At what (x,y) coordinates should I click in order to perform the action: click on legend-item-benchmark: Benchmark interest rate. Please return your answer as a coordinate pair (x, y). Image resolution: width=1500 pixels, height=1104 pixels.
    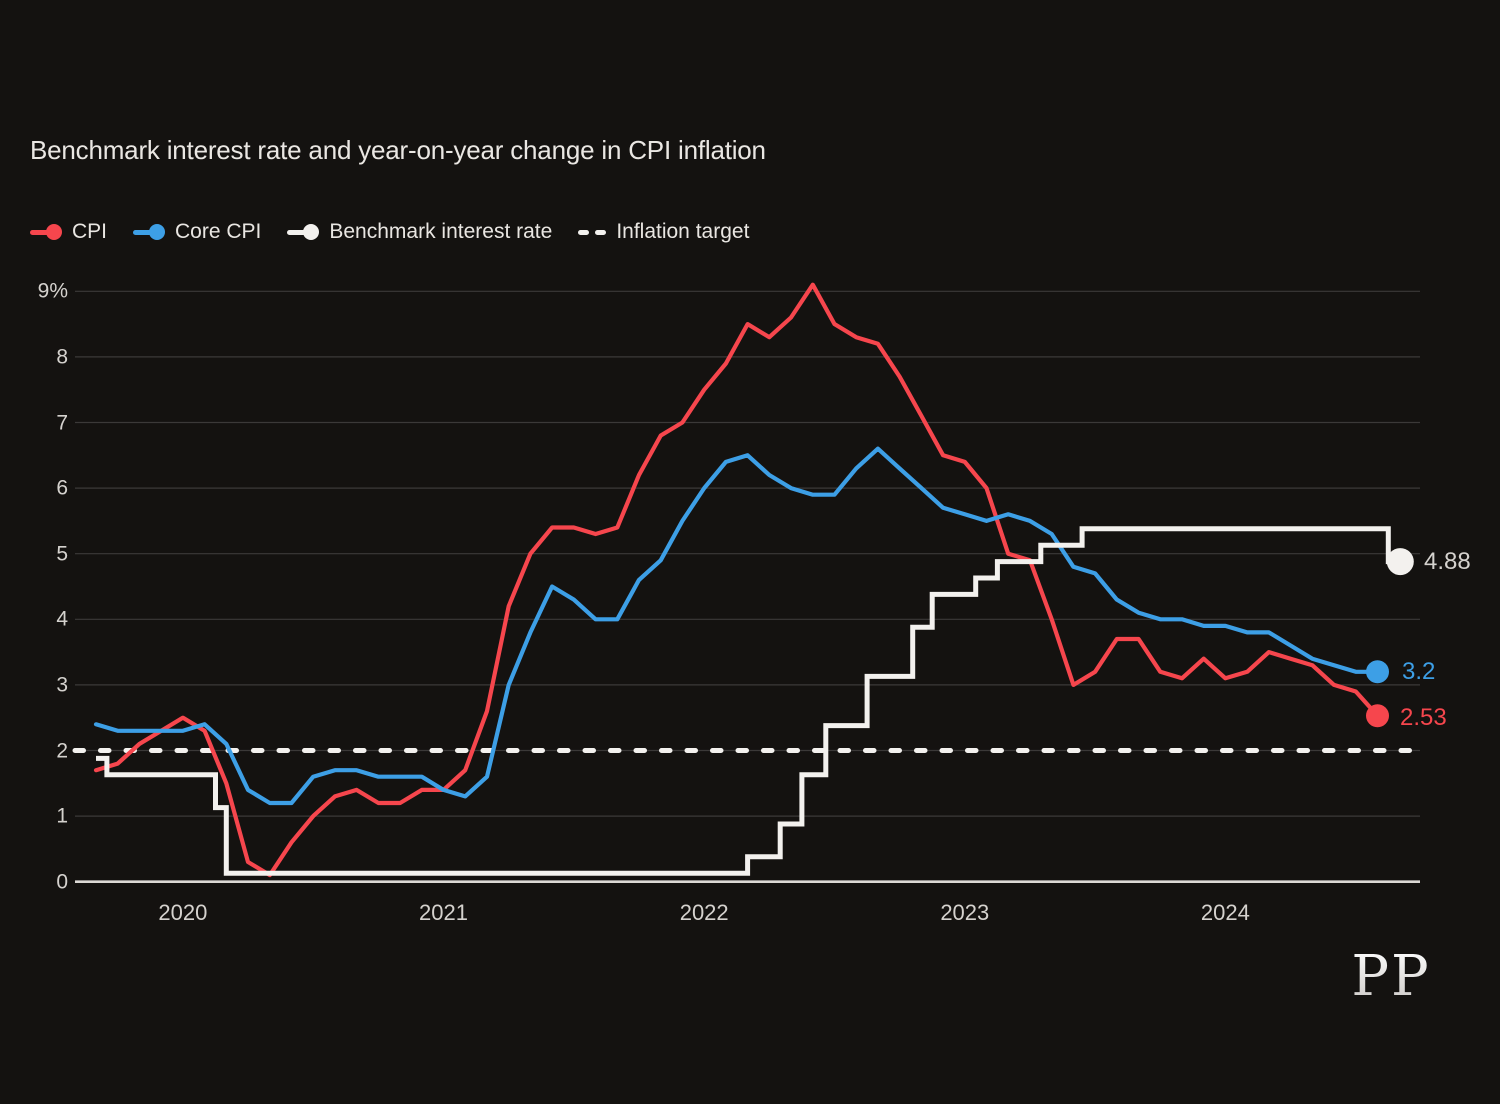
    Looking at the image, I should click on (419, 232).